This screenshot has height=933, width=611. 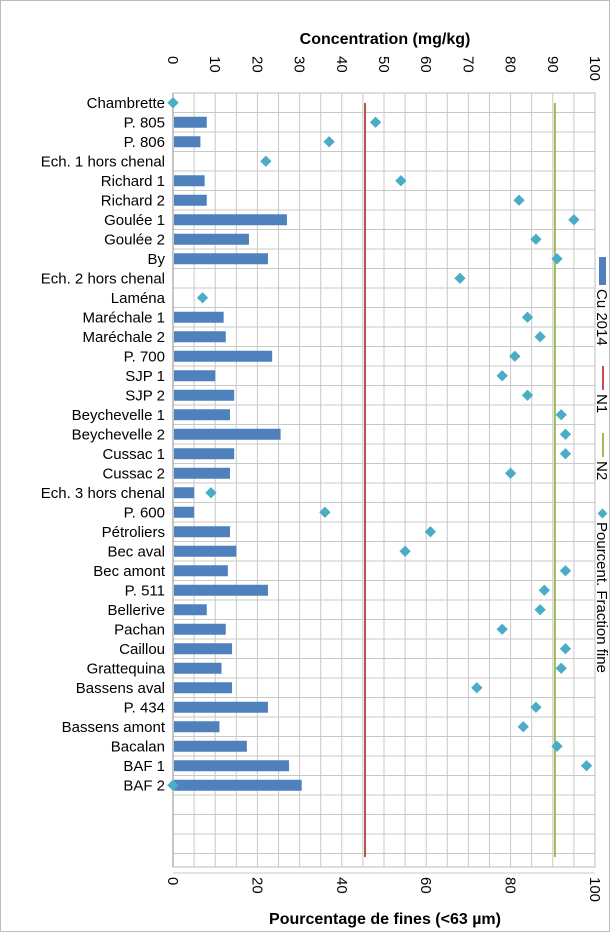 What do you see at coordinates (602, 271) in the screenshot?
I see `legend-swatch-cu-2014` at bounding box center [602, 271].